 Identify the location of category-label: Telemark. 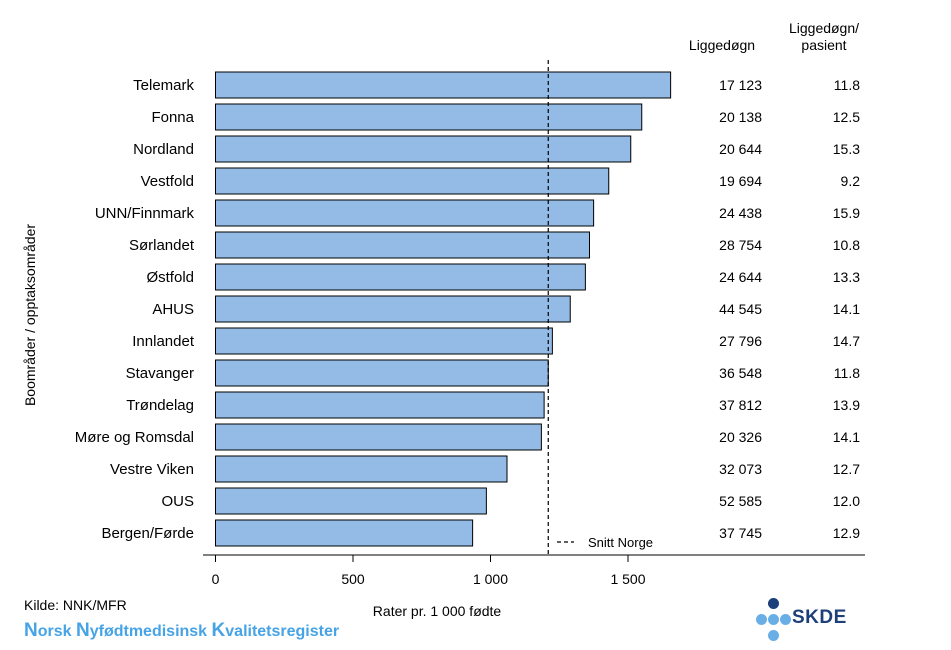
(163, 85).